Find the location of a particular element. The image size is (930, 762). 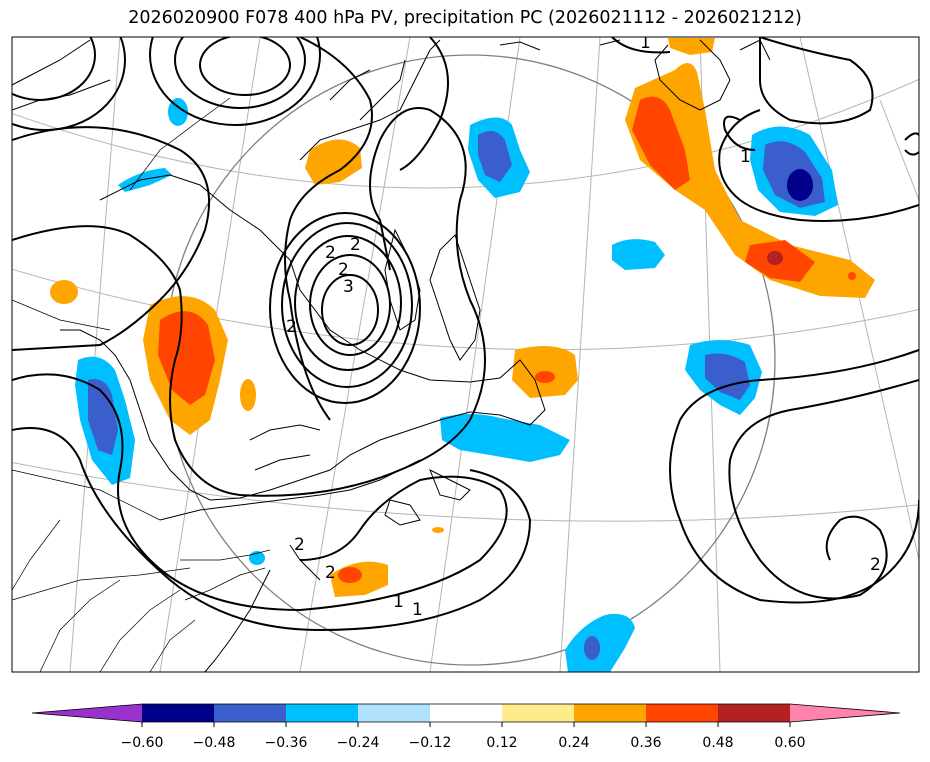

colorbar-tick-label: −0.24 is located at coordinates (358, 743).